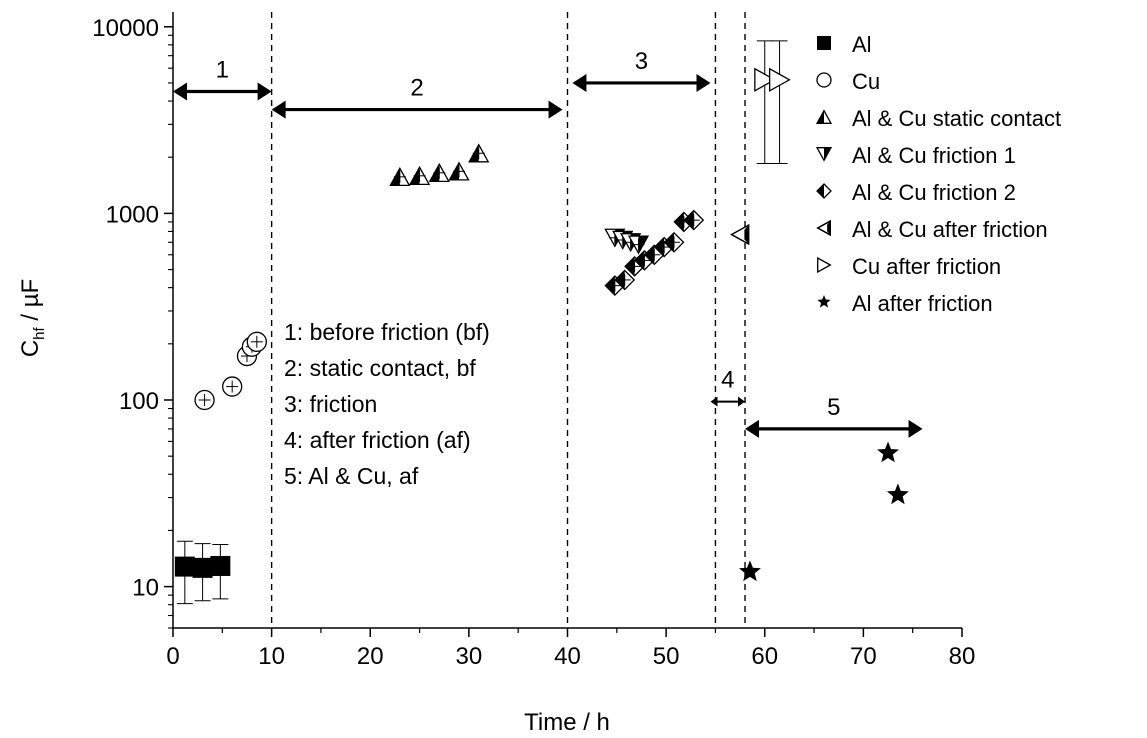  I want to click on annotation-line: 1: before friction (bf), so click(387, 332).